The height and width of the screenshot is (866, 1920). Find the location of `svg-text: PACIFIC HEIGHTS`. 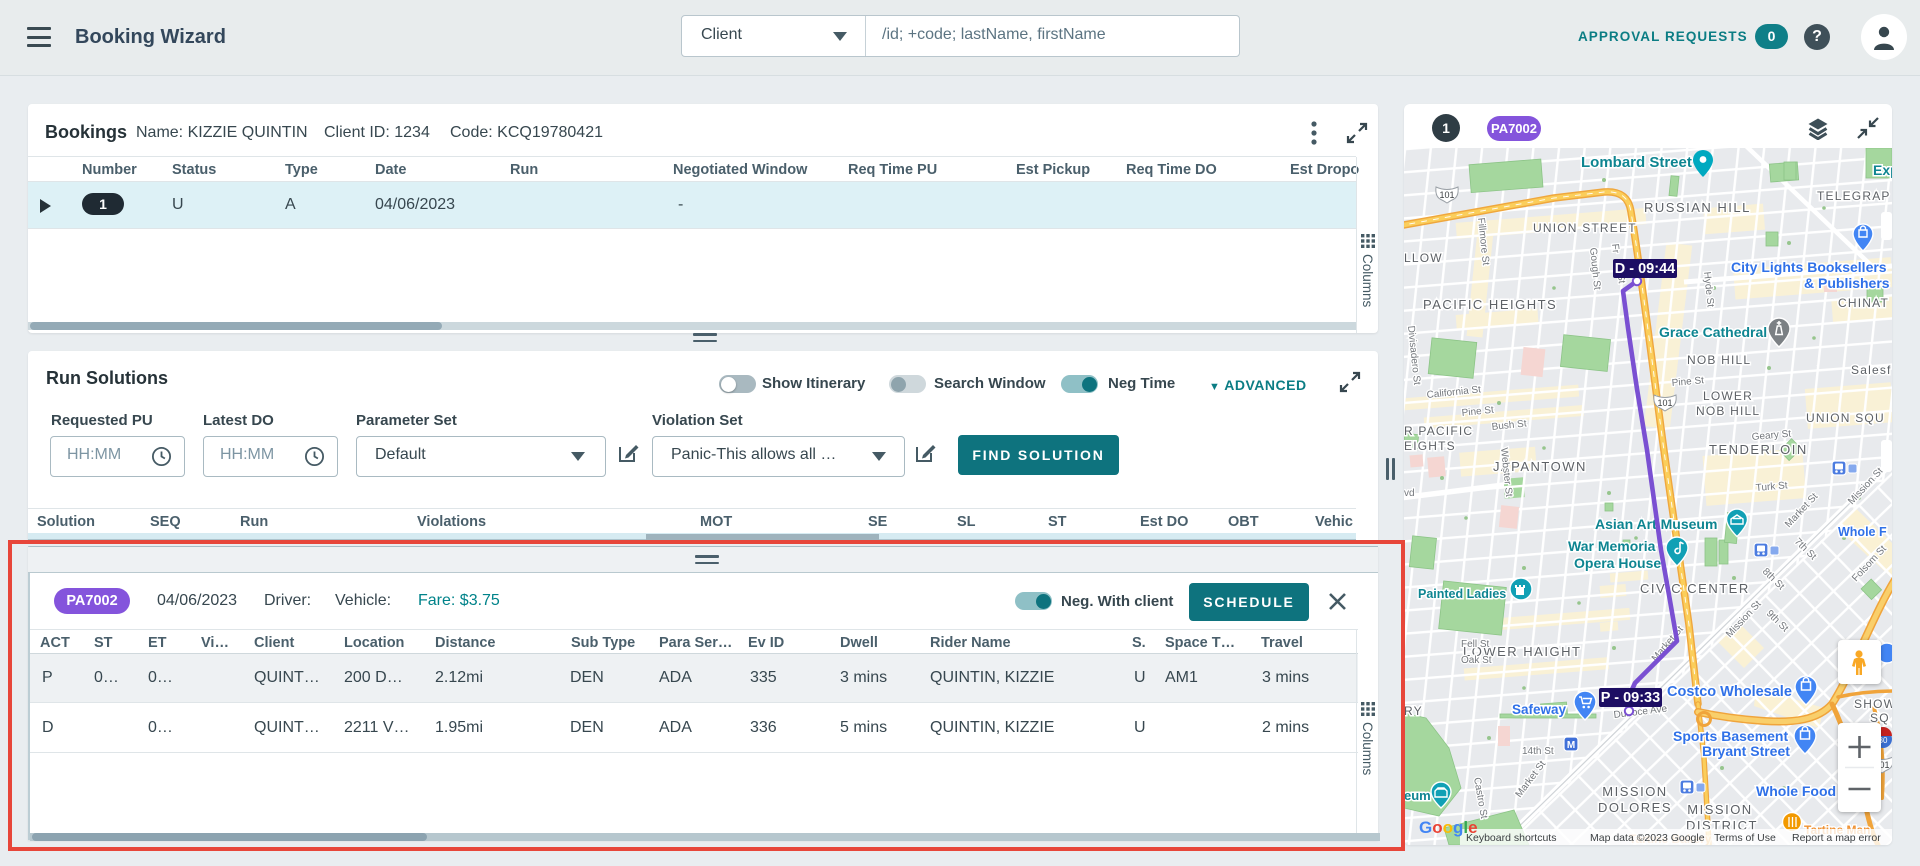

svg-text: PACIFIC HEIGHTS is located at coordinates (1490, 304).